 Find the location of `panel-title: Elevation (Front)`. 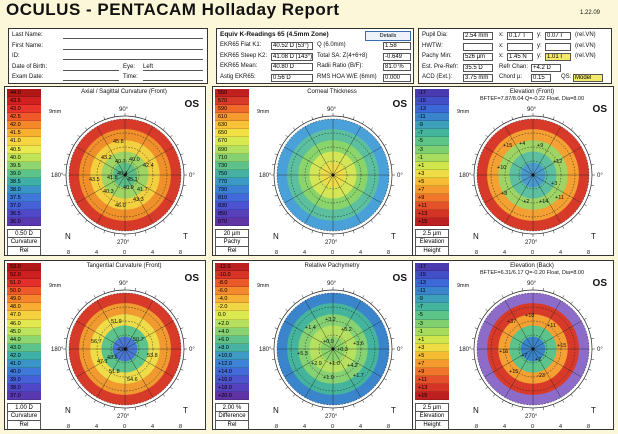

panel-title: Elevation (Front) is located at coordinates (532, 92).